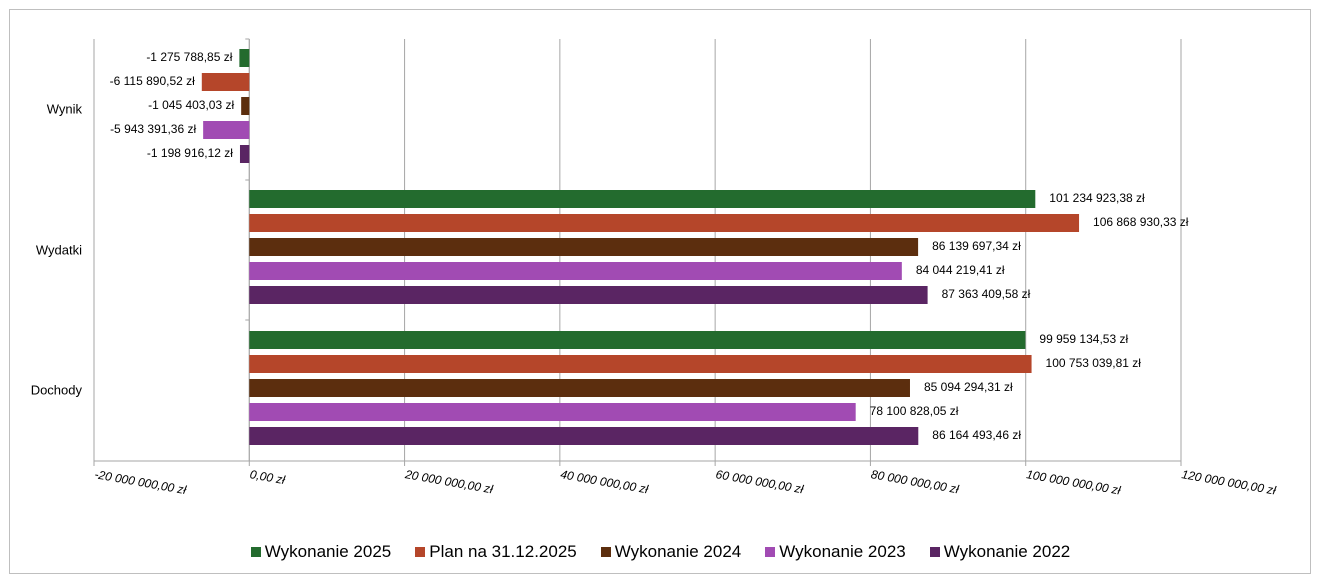 This screenshot has width=1321, height=580. Describe the element at coordinates (1097, 198) in the screenshot. I see `data-label: 101 234 923,38 zł` at that location.